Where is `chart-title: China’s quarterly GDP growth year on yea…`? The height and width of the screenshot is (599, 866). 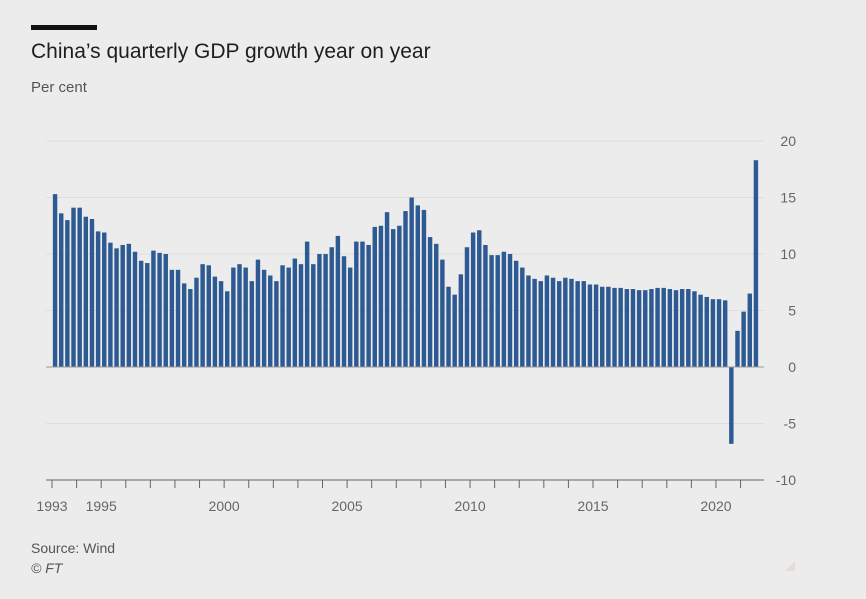
chart-title: China’s quarterly GDP growth year on yea… is located at coordinates (231, 51).